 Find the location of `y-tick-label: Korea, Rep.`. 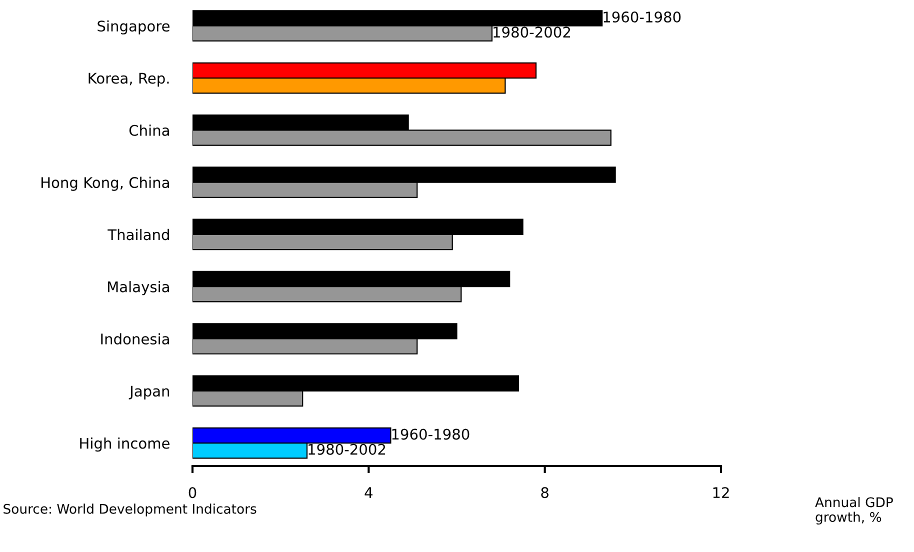

y-tick-label: Korea, Rep. is located at coordinates (128, 79).